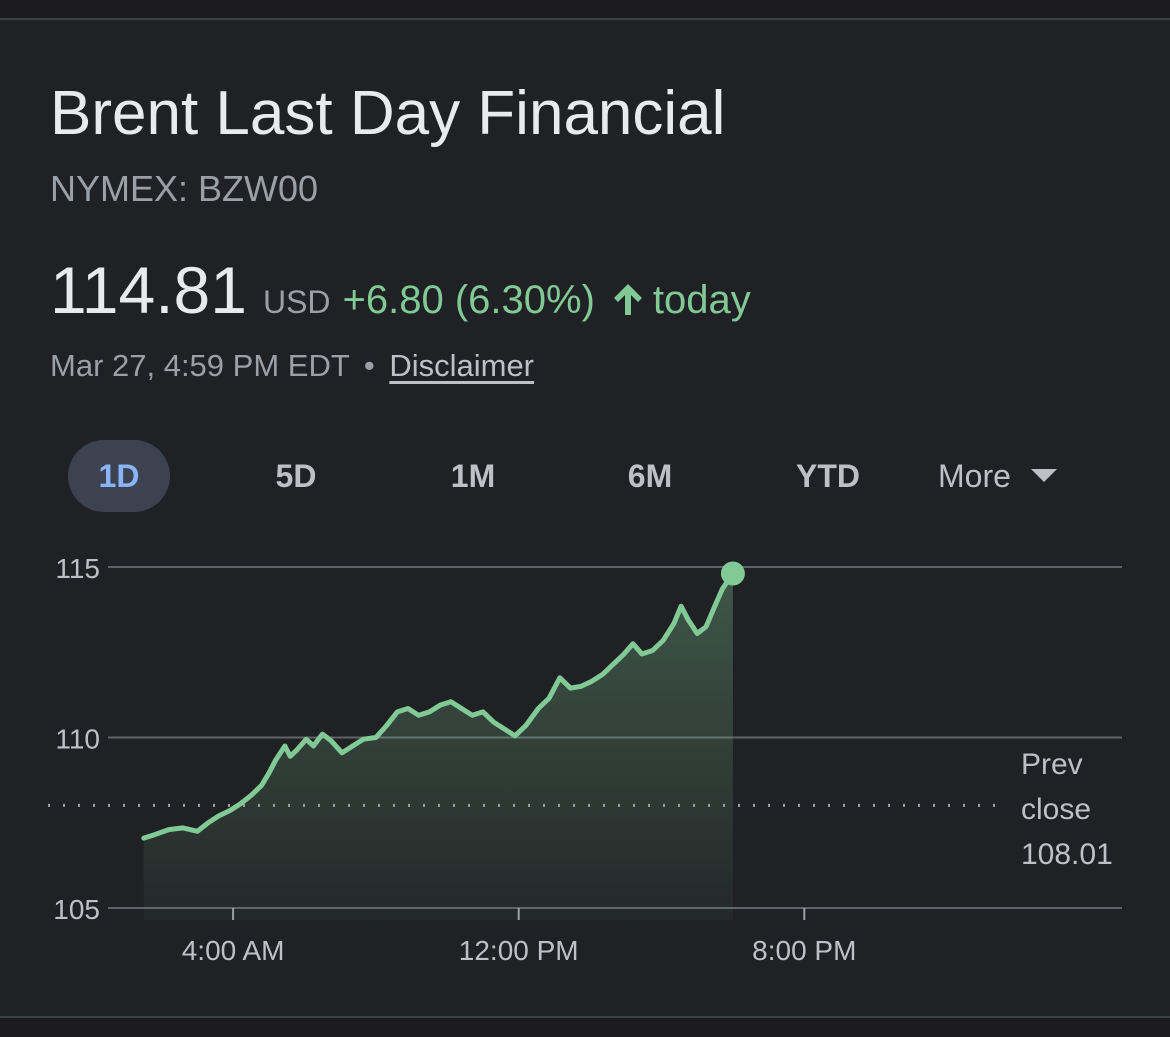  I want to click on change-period: today, so click(701, 300).